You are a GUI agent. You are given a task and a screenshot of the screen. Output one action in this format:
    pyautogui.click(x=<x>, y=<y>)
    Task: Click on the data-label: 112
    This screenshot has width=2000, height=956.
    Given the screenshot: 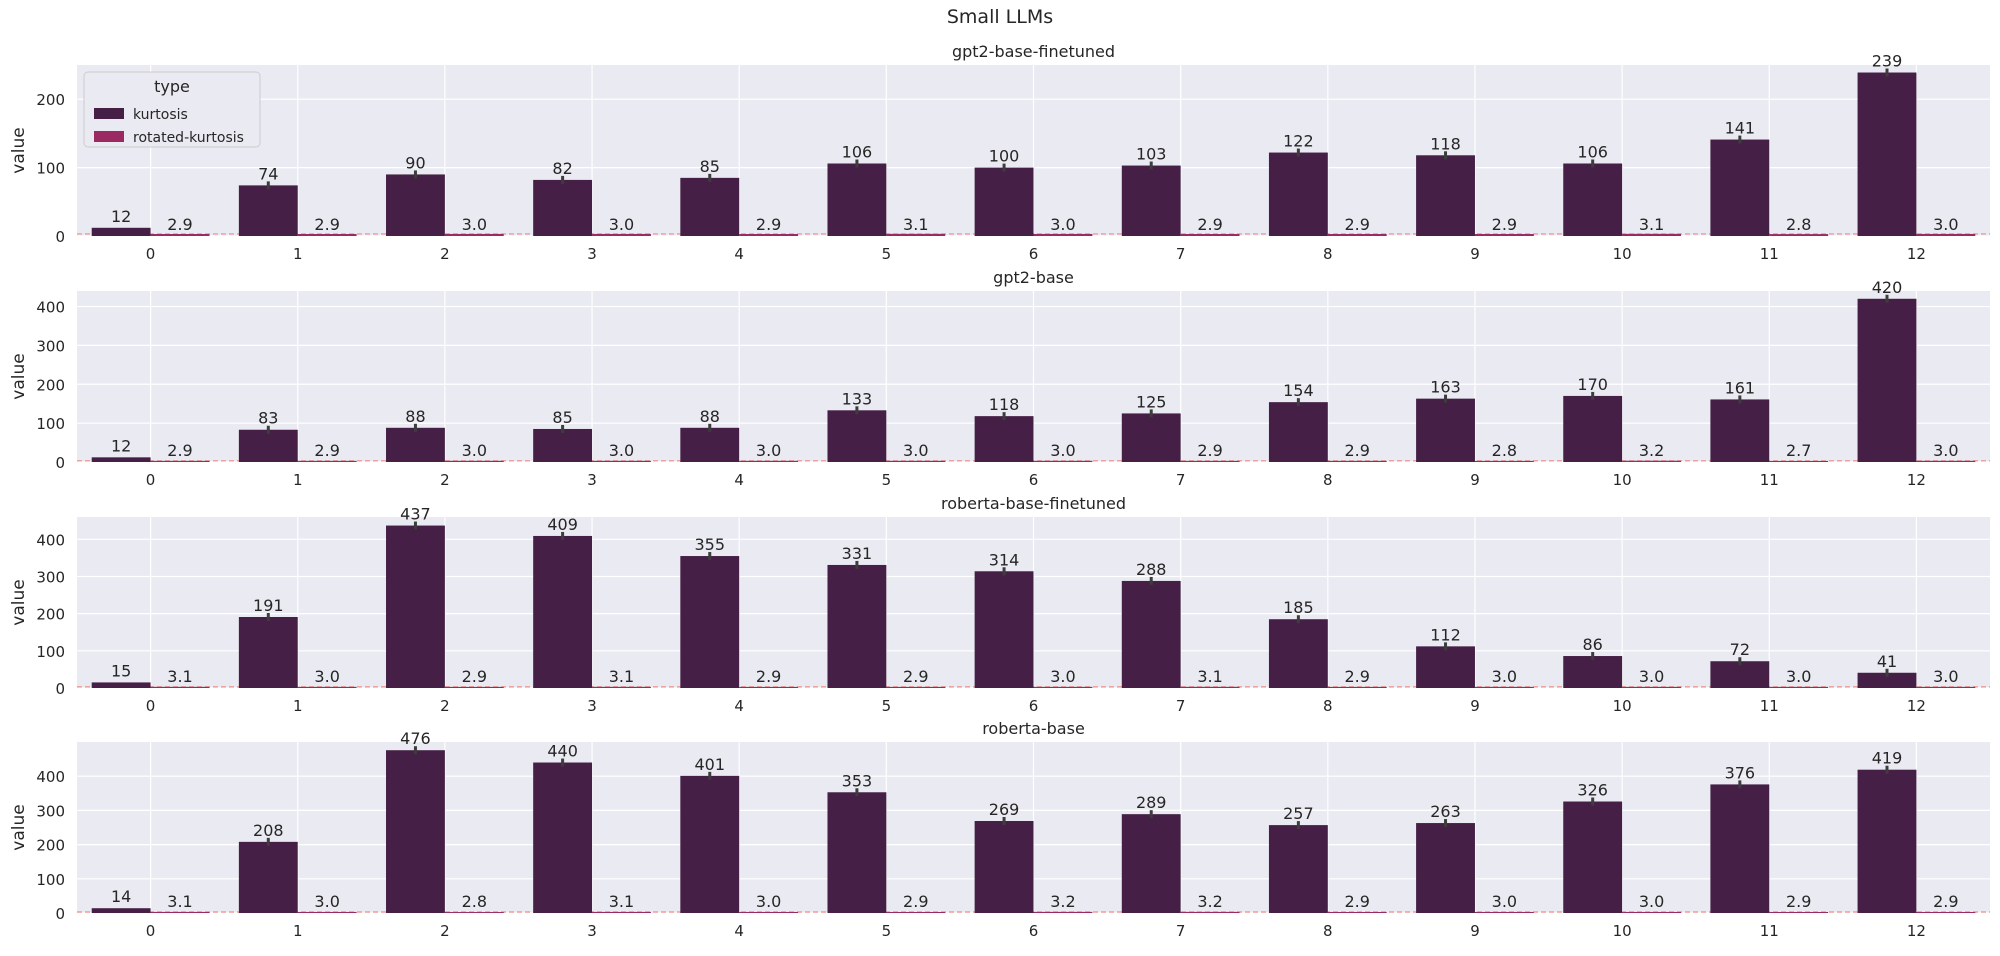 What is the action you would take?
    pyautogui.click(x=1445, y=634)
    